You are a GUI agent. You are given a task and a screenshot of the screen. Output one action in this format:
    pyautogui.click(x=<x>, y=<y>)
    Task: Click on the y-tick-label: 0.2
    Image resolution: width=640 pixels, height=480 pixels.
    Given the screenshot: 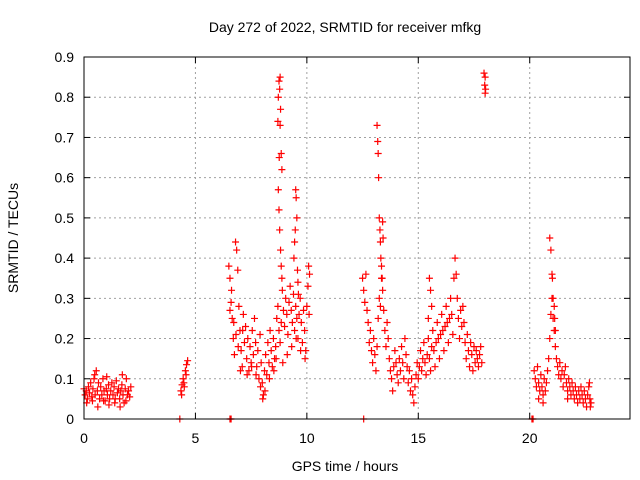 What is the action you would take?
    pyautogui.click(x=65, y=339)
    